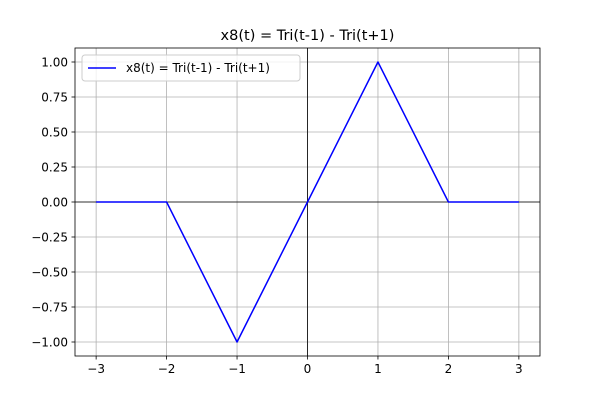 The height and width of the screenshot is (400, 600). What do you see at coordinates (49, 272) in the screenshot?
I see `y-tick-label: −0.50` at bounding box center [49, 272].